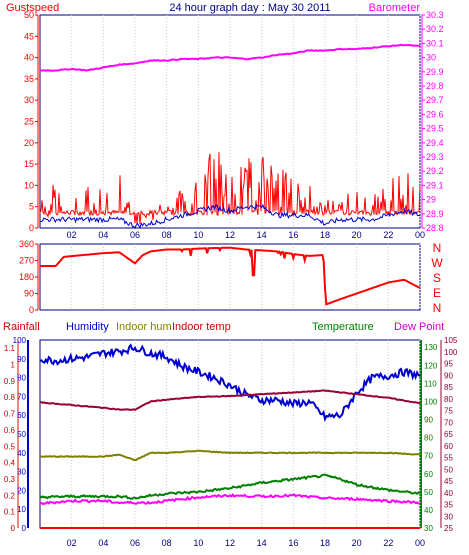  What do you see at coordinates (230, 216) in the screenshot?
I see `wind-speed-series-line` at bounding box center [230, 216].